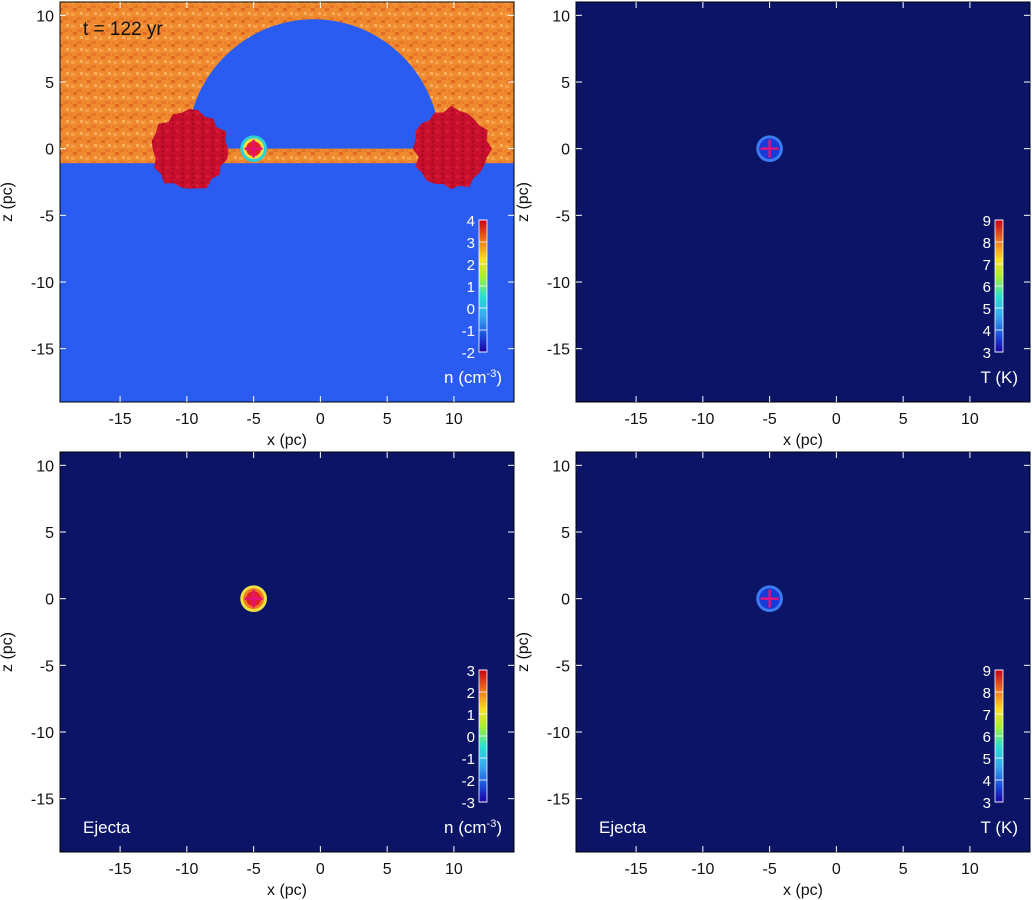  What do you see at coordinates (987, 737) in the screenshot?
I see `colorbar-tick-label: 6` at bounding box center [987, 737].